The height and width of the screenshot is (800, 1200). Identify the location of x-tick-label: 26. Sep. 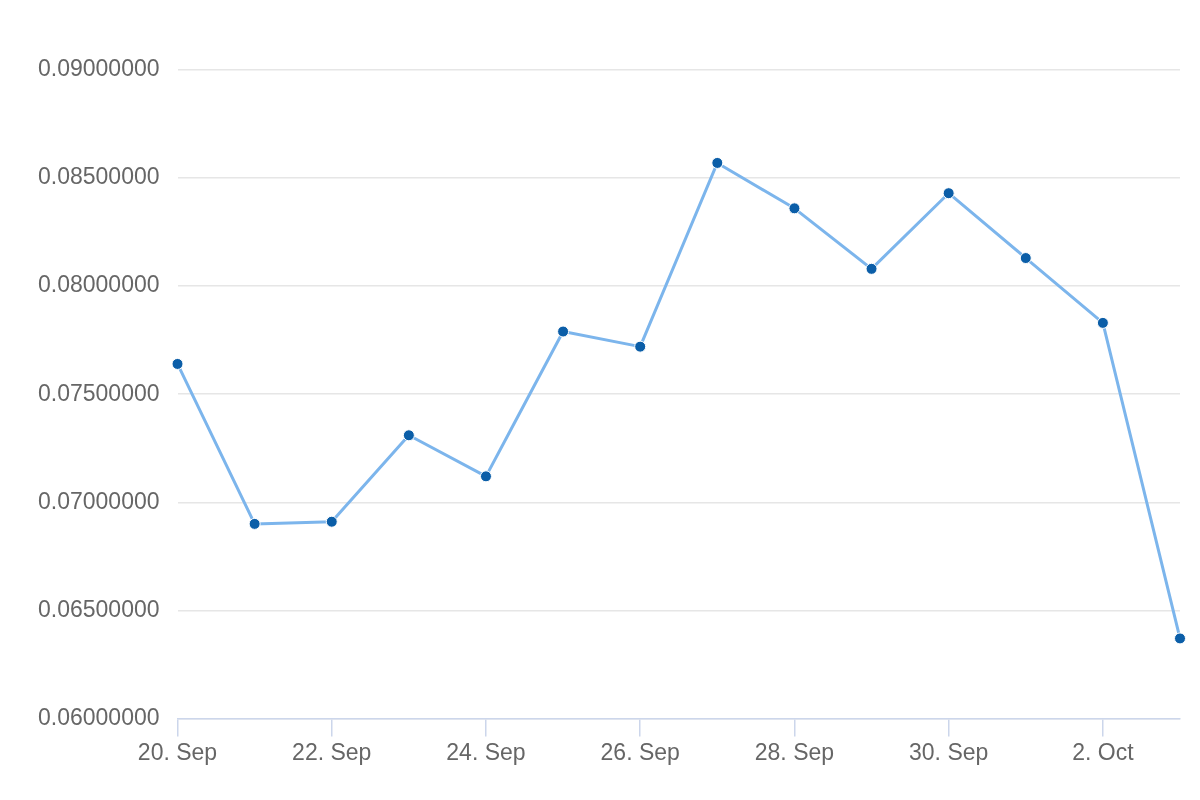
(640, 751).